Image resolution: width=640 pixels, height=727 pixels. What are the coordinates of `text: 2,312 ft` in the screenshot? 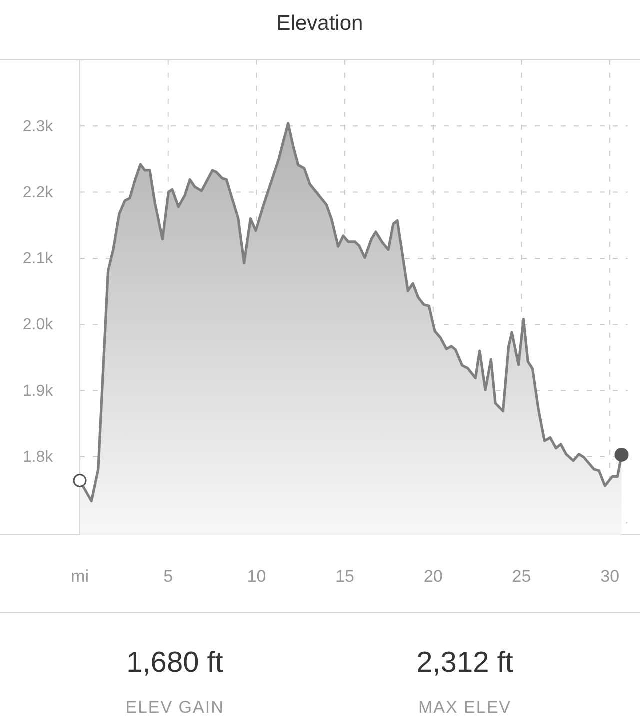 It's located at (465, 663).